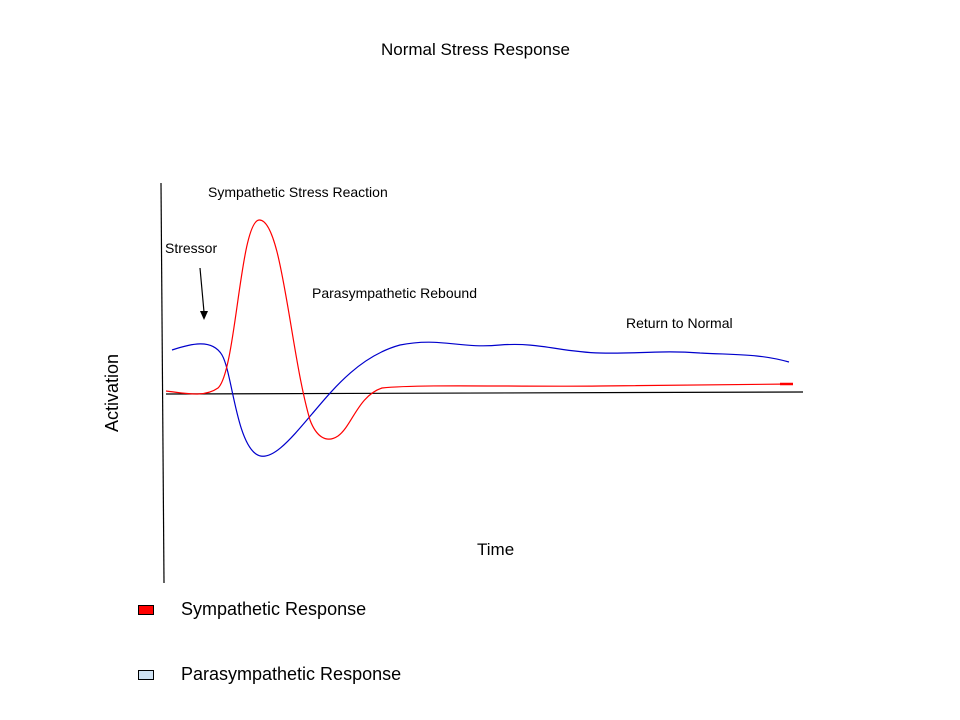  Describe the element at coordinates (274, 609) in the screenshot. I see `legend-label-sympathetic: Sympathetic Response` at that location.